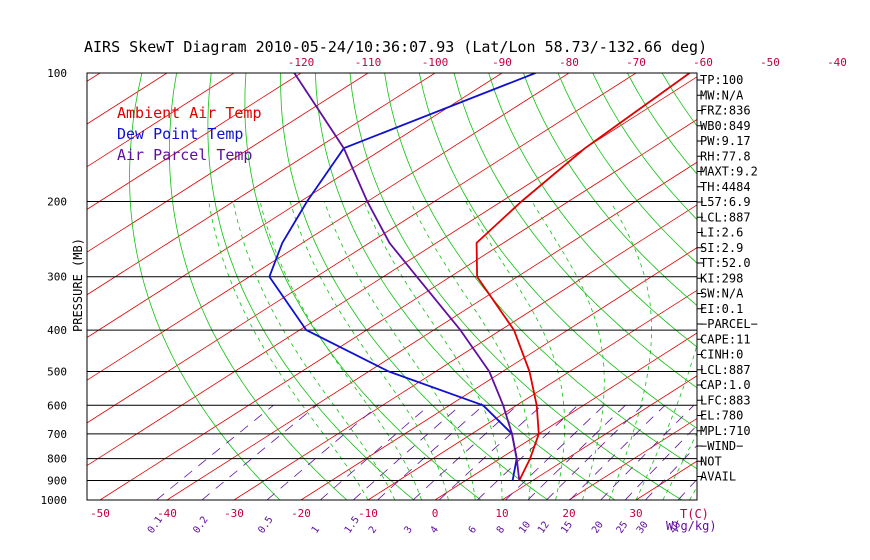 Image resolution: width=870 pixels, height=560 pixels. What do you see at coordinates (78, 285) in the screenshot?
I see `y-axis-label: PRESSURE (MB)` at bounding box center [78, 285].